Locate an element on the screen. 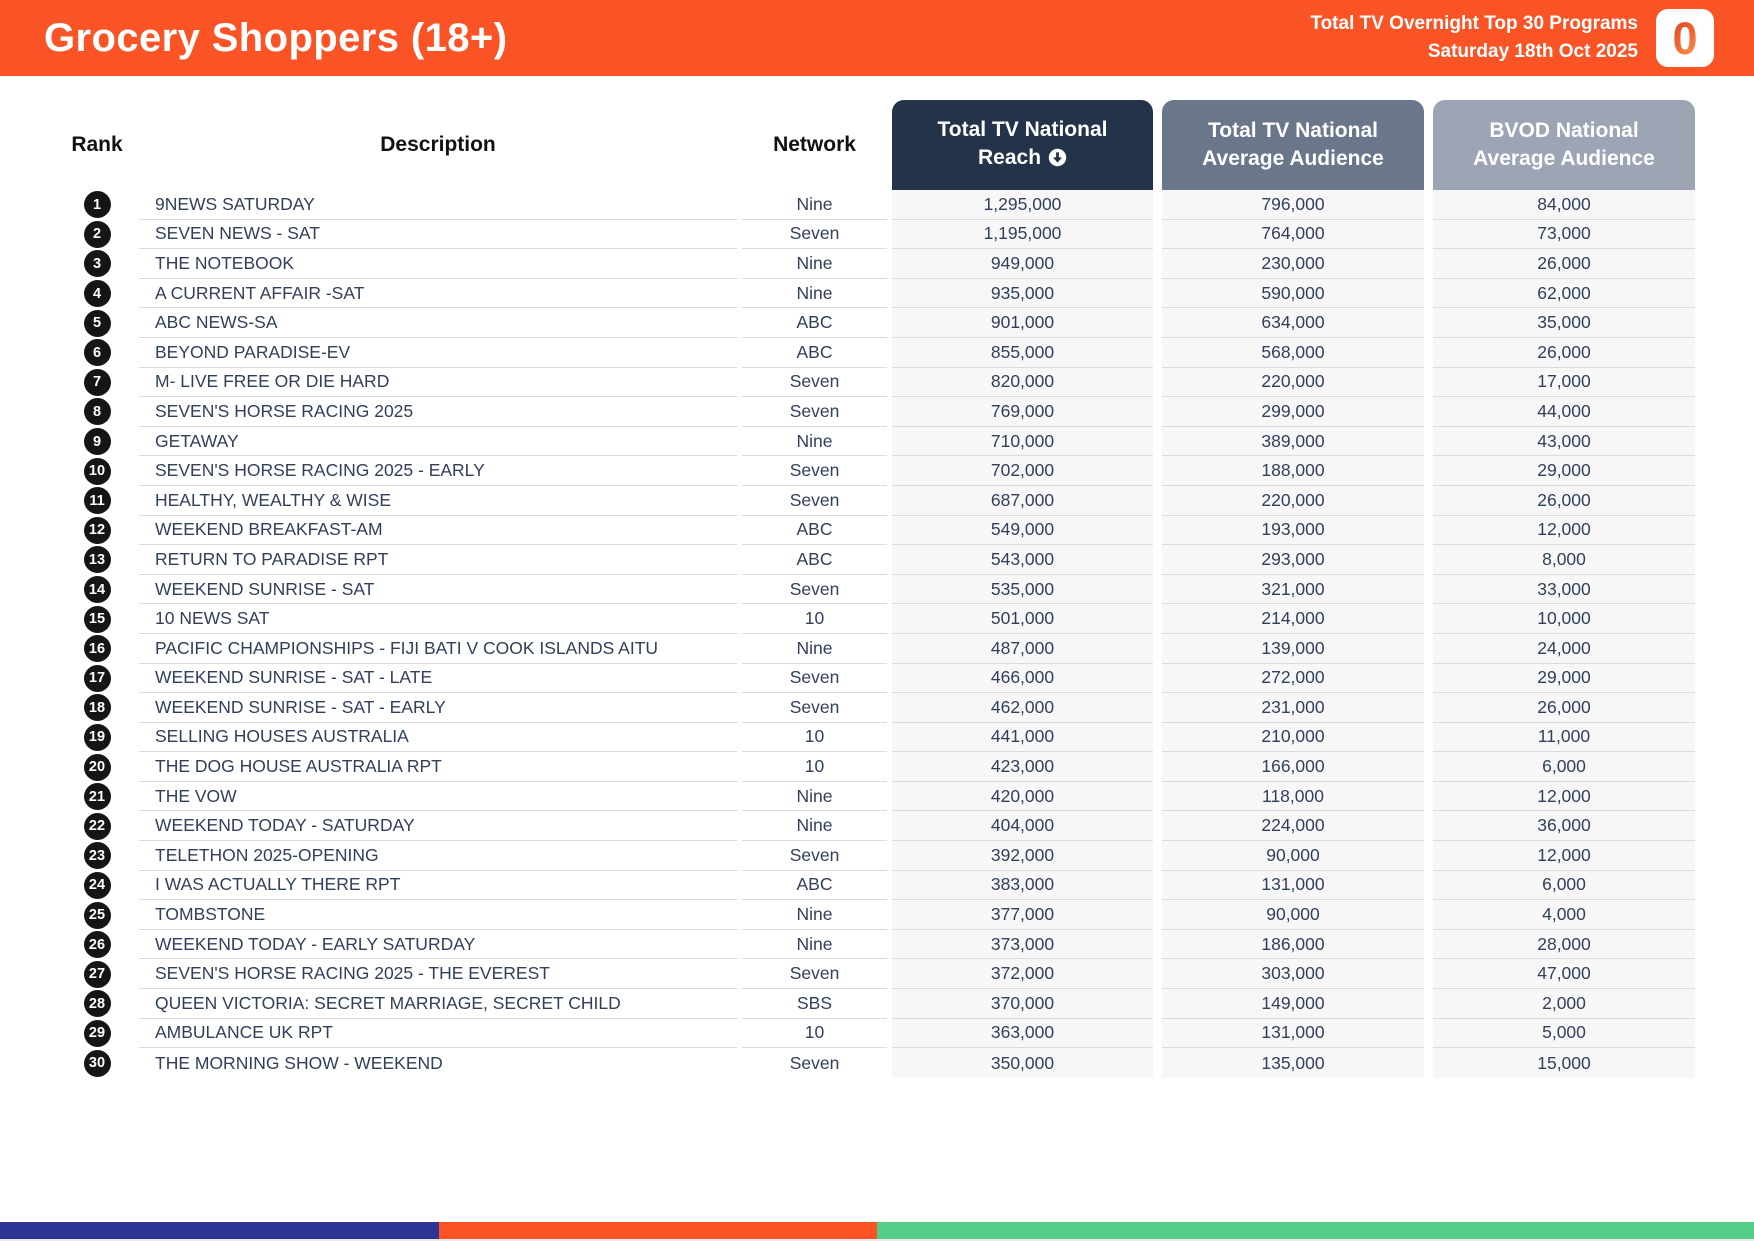 Image resolution: width=1754 pixels, height=1241 pixels. program-description: A CURRENT AFFAIR -SAT is located at coordinates (438, 294).